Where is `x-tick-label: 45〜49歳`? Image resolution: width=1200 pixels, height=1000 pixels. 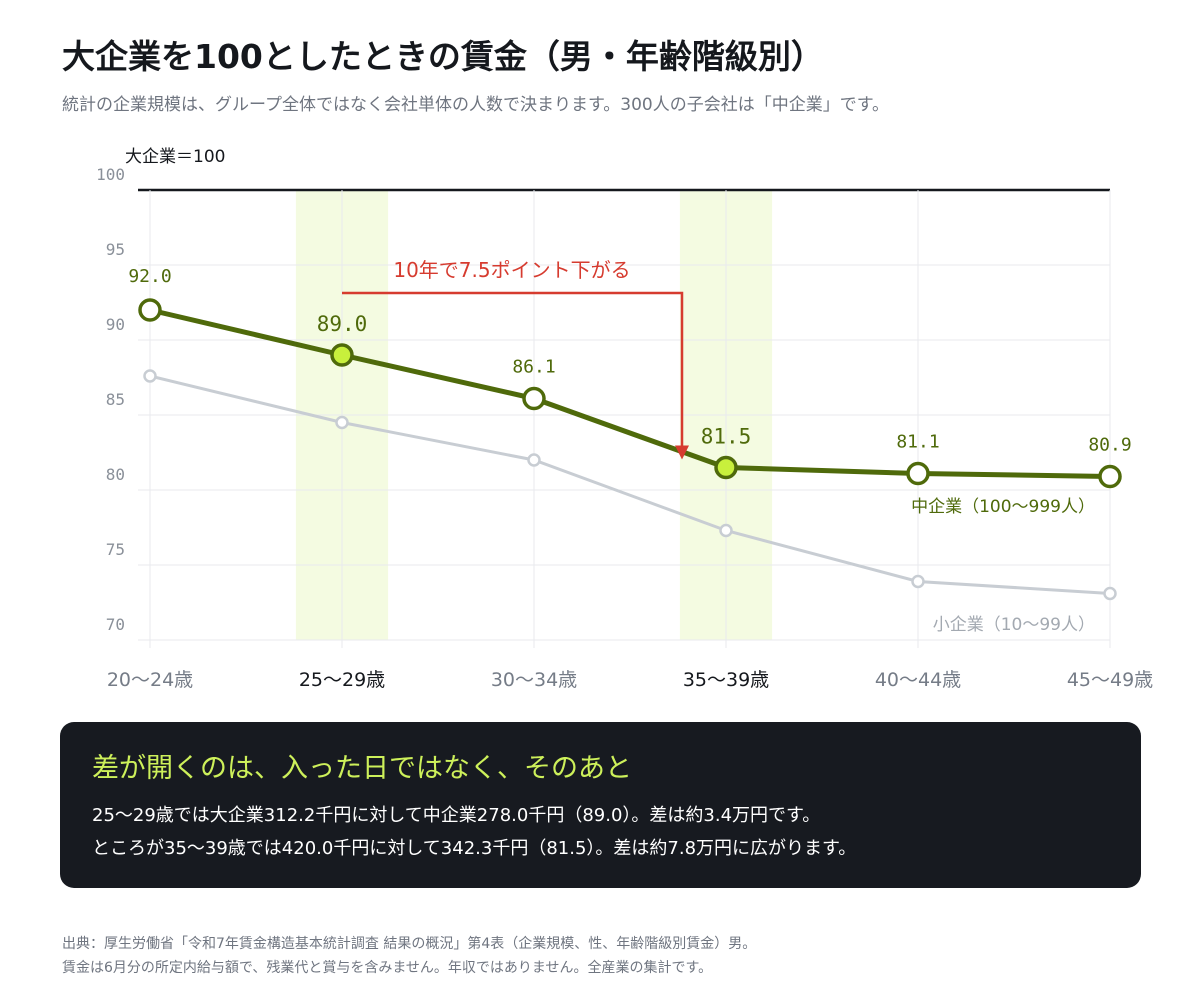 x-tick-label: 45〜49歳 is located at coordinates (1110, 680).